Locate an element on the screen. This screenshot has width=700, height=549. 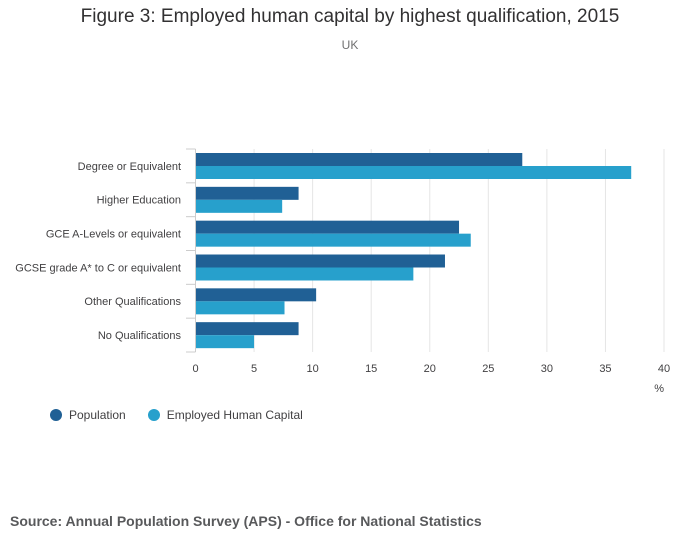
x-tick-label: 35 is located at coordinates (605, 369).